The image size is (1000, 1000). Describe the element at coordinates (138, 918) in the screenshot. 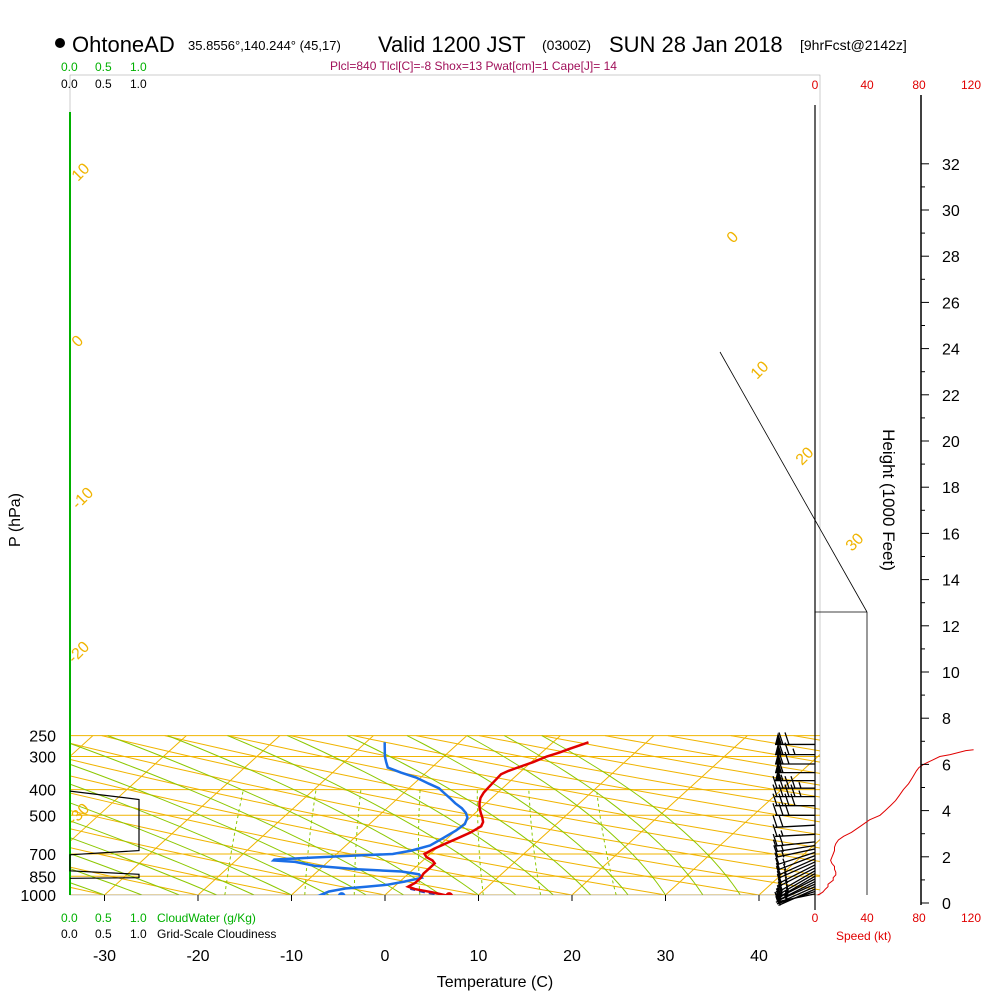

I see `cloudwater-tick-bottom: 1.0` at that location.